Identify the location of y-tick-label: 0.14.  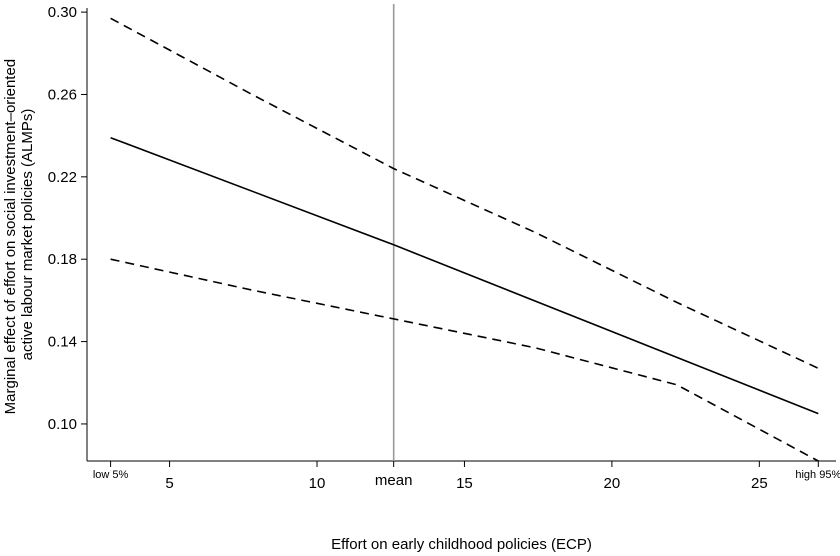
(62, 342).